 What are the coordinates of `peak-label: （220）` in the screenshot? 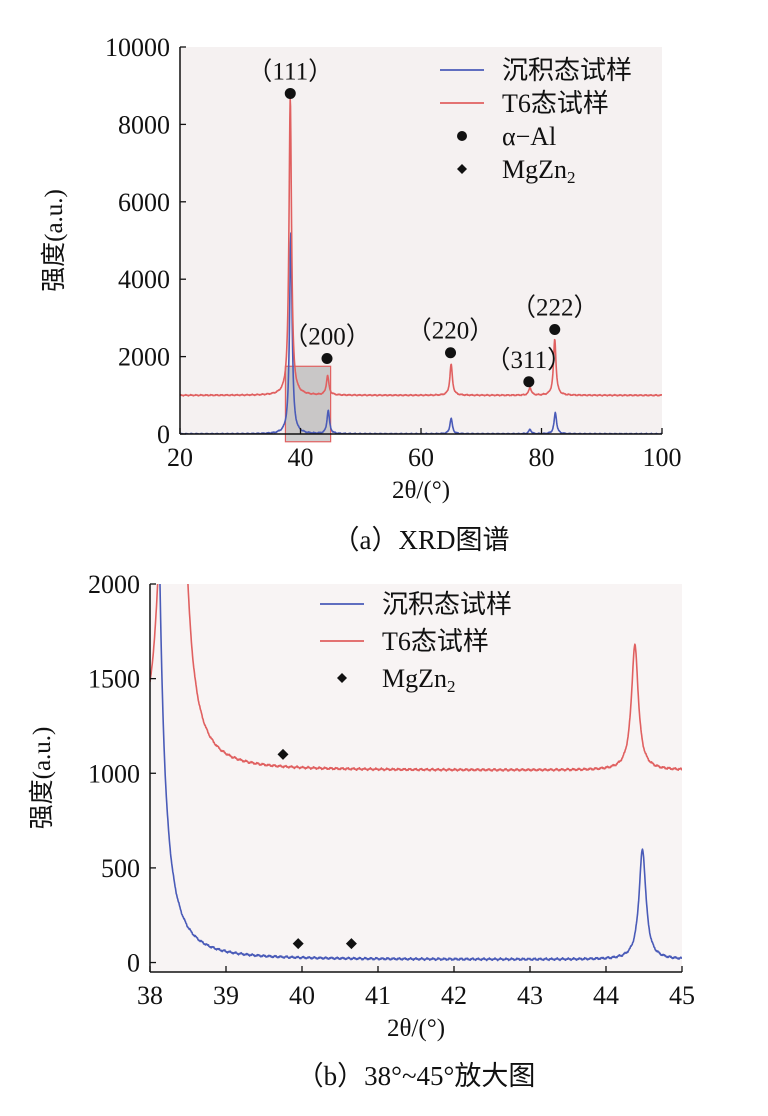 It's located at (451, 331).